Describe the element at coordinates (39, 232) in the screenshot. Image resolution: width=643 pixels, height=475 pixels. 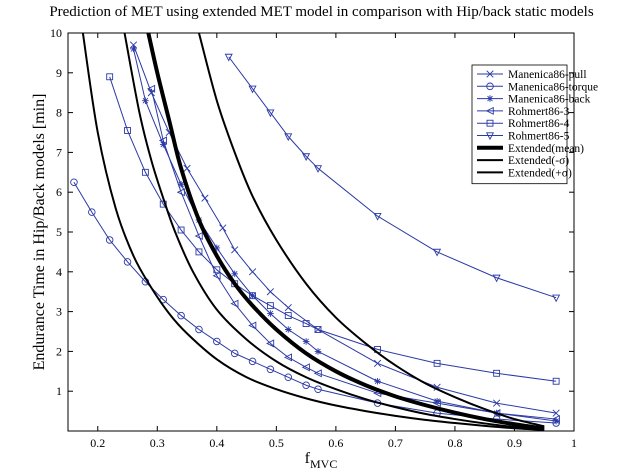
I see `y-axis-label: Endurance Time in Hip/Back models [min]` at that location.